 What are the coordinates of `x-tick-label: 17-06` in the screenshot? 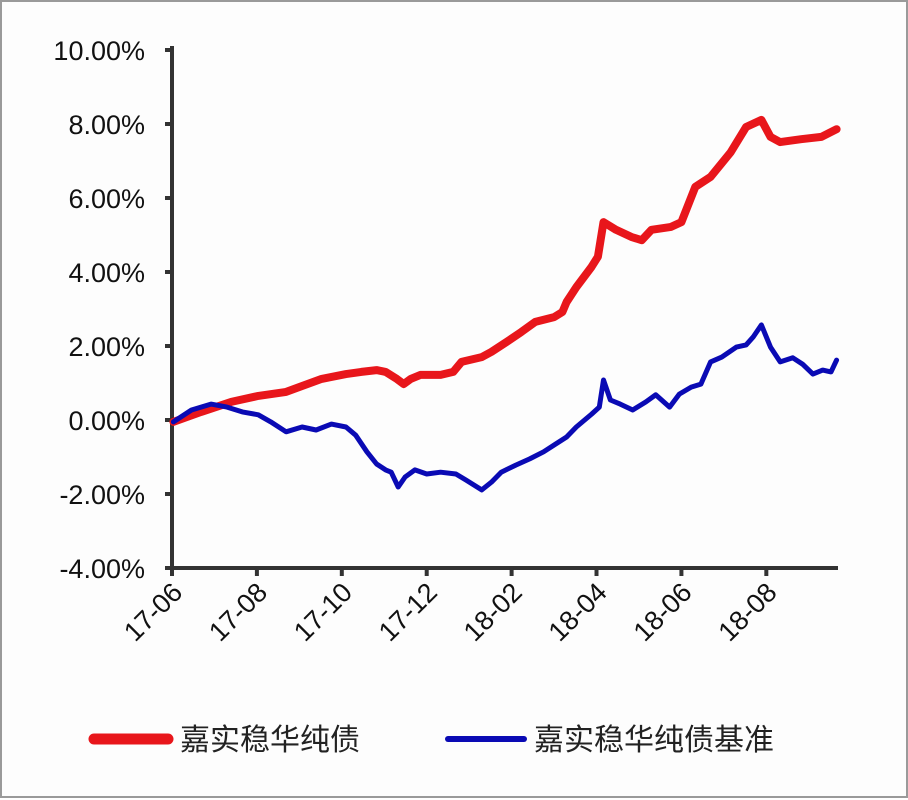 It's located at (153, 612).